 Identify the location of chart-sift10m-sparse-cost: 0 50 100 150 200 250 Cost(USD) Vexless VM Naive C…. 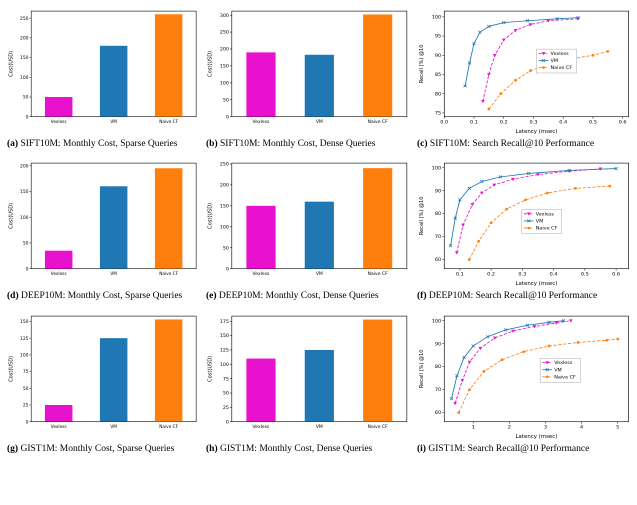
(102, 67).